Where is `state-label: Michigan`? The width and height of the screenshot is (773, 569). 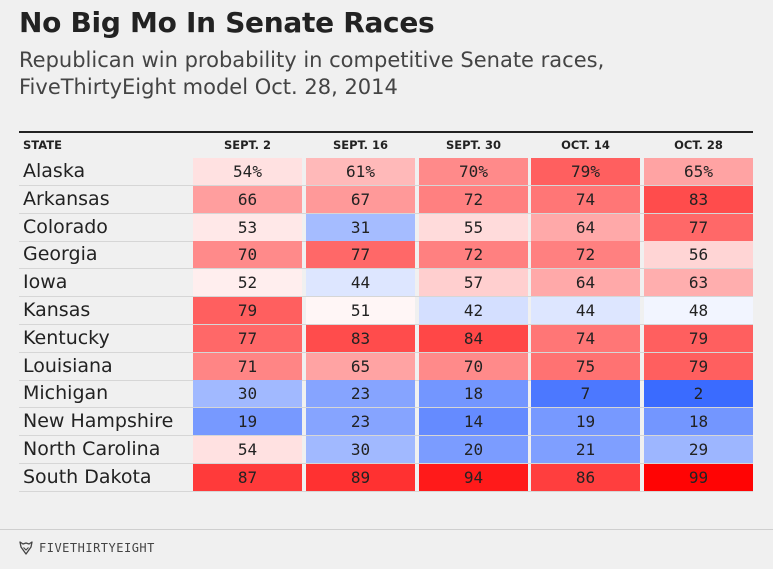
state-label: Michigan is located at coordinates (66, 393).